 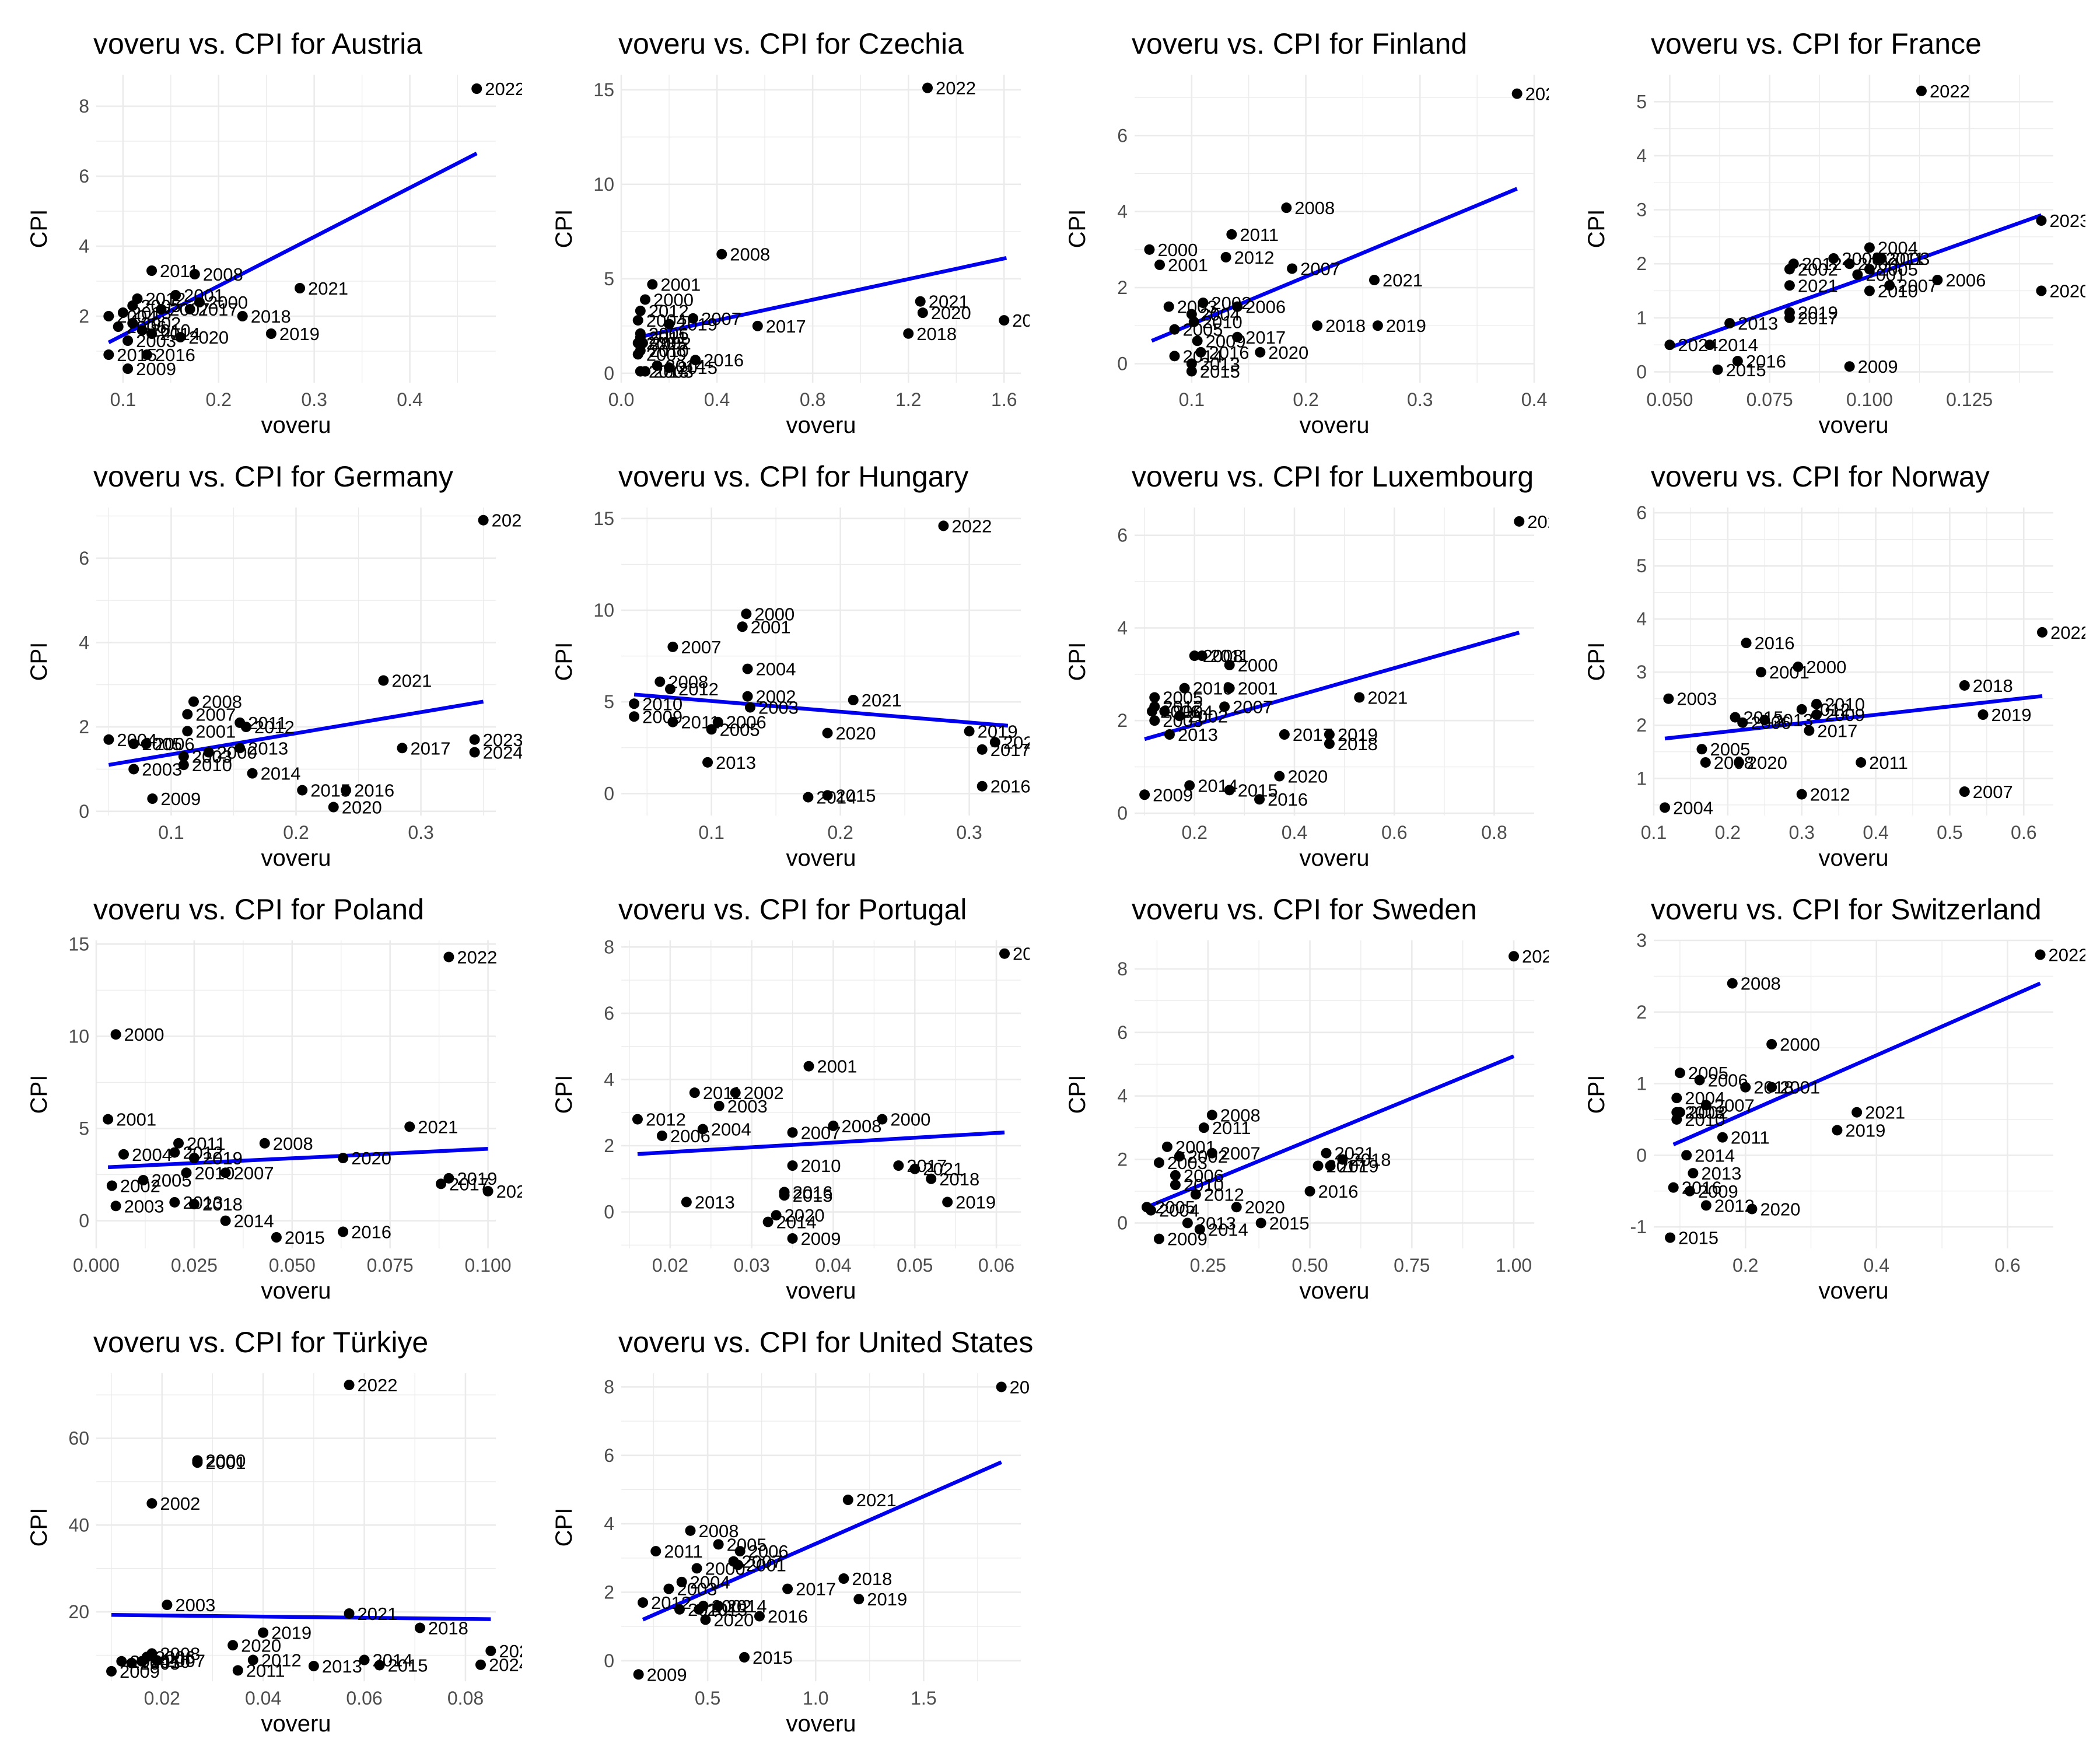 I want to click on point-label: 2011, so click(x=668, y=337).